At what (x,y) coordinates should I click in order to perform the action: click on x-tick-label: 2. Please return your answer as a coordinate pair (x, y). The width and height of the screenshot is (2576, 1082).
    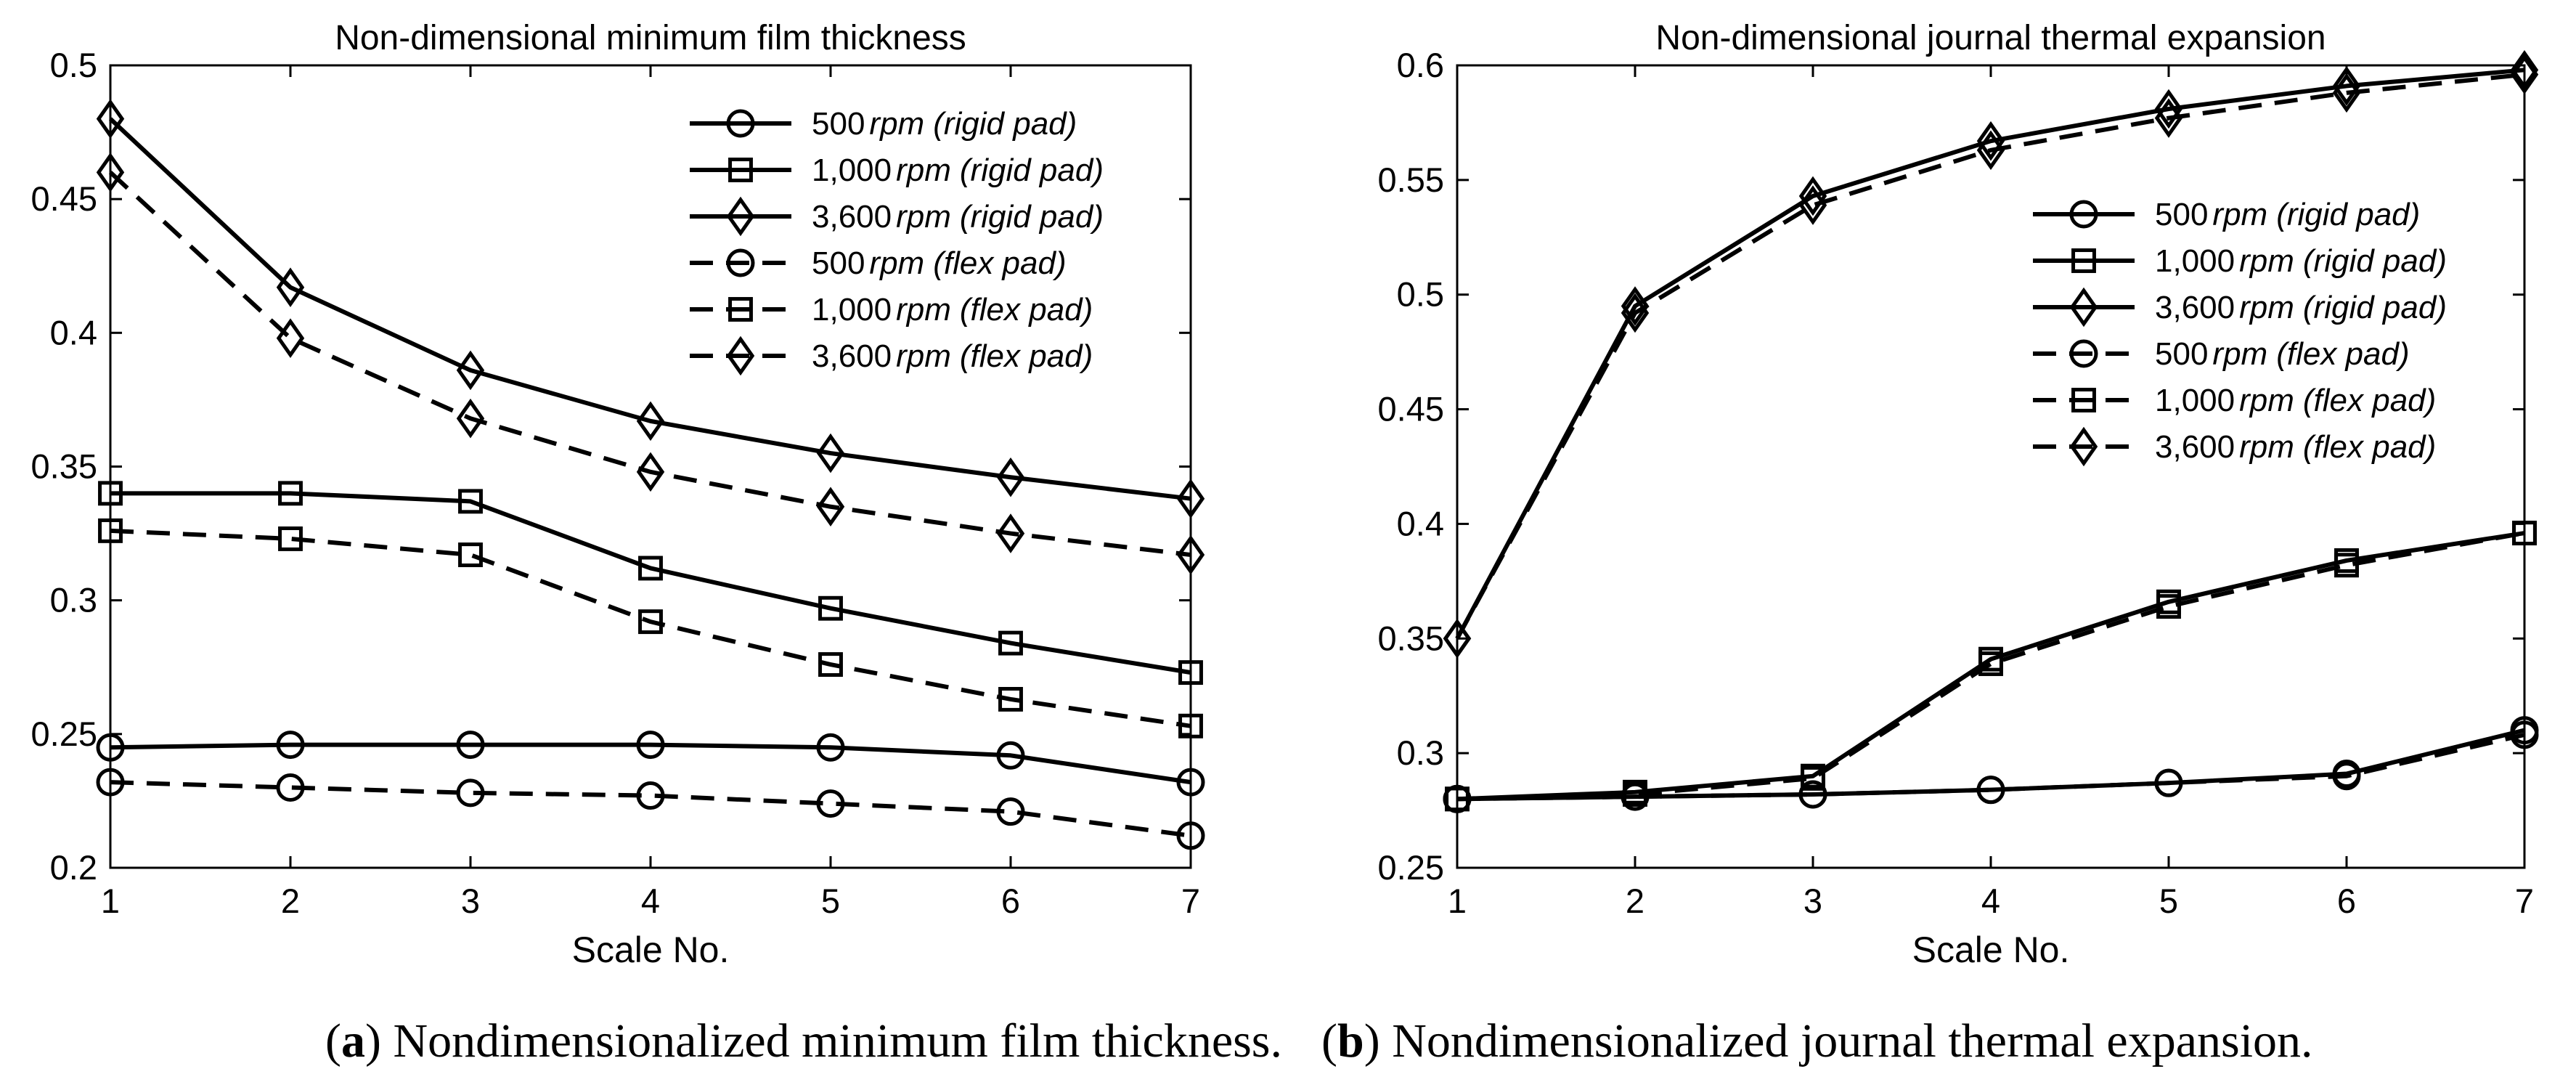
    Looking at the image, I should click on (290, 901).